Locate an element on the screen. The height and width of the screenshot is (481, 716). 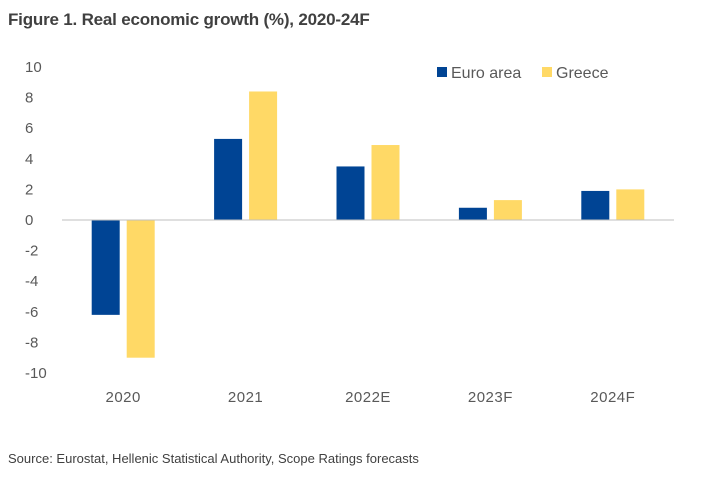
y-tick-label: 10 is located at coordinates (33, 67).